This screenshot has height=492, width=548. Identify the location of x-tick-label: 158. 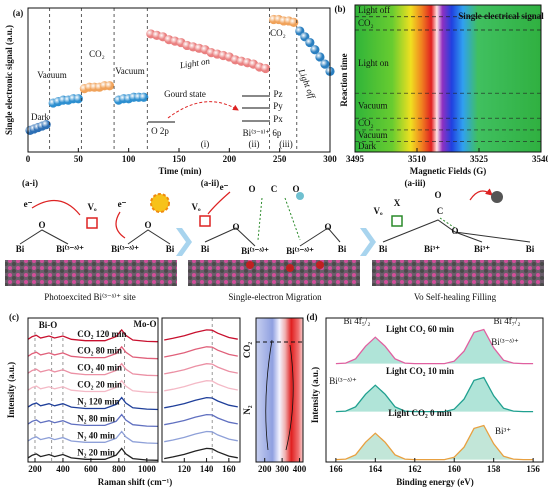
(494, 469).